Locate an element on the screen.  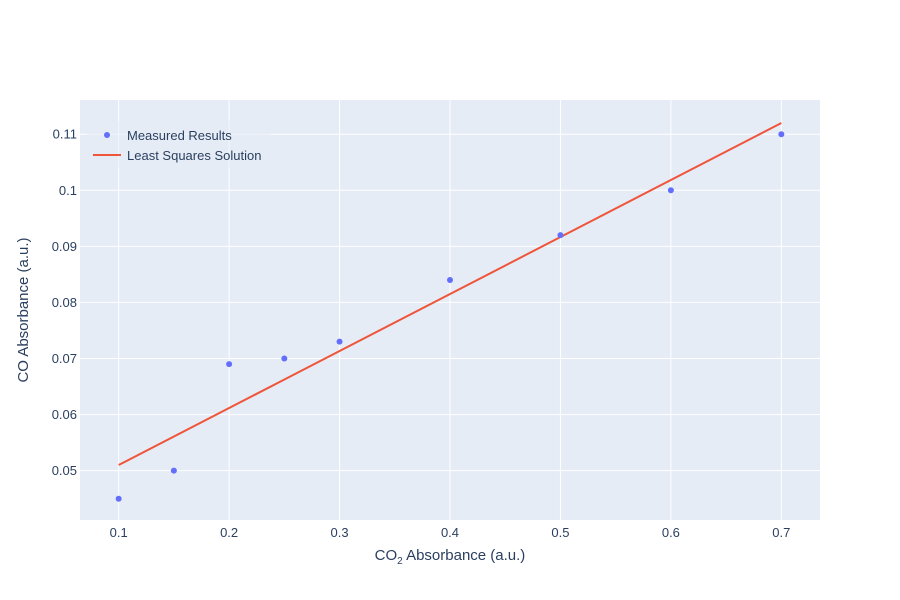
y-tick-label: 0.11 is located at coordinates (65, 134).